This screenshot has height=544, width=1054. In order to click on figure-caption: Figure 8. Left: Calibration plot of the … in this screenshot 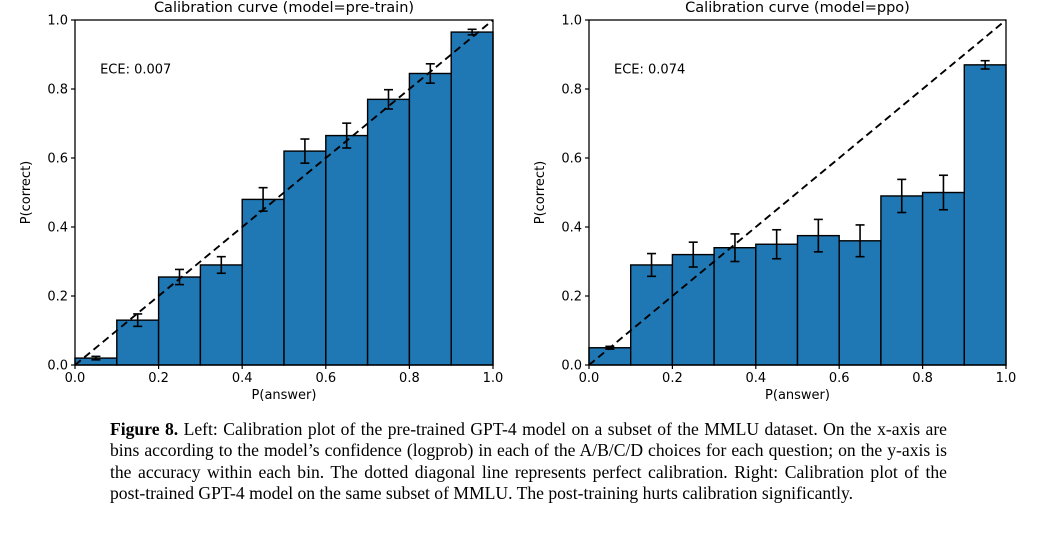, I will do `click(528, 462)`.